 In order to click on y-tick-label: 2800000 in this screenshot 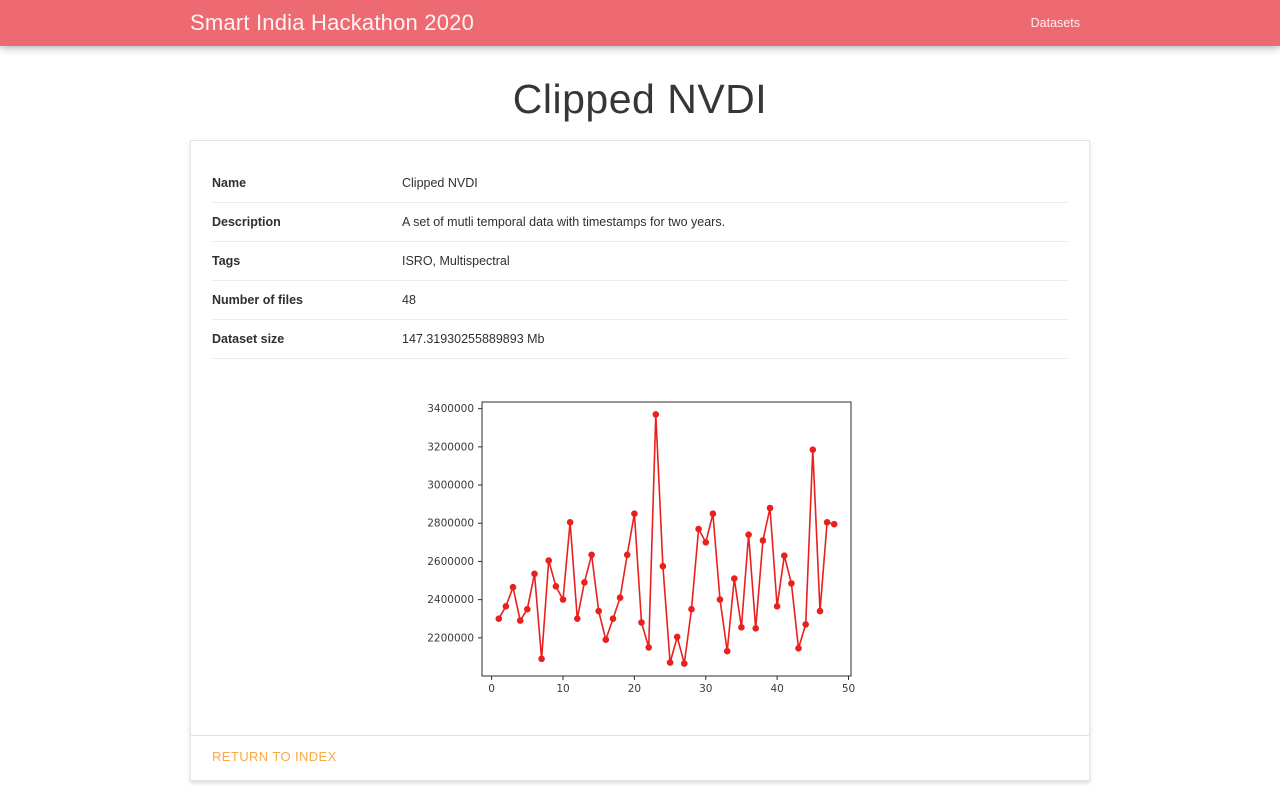, I will do `click(450, 524)`.